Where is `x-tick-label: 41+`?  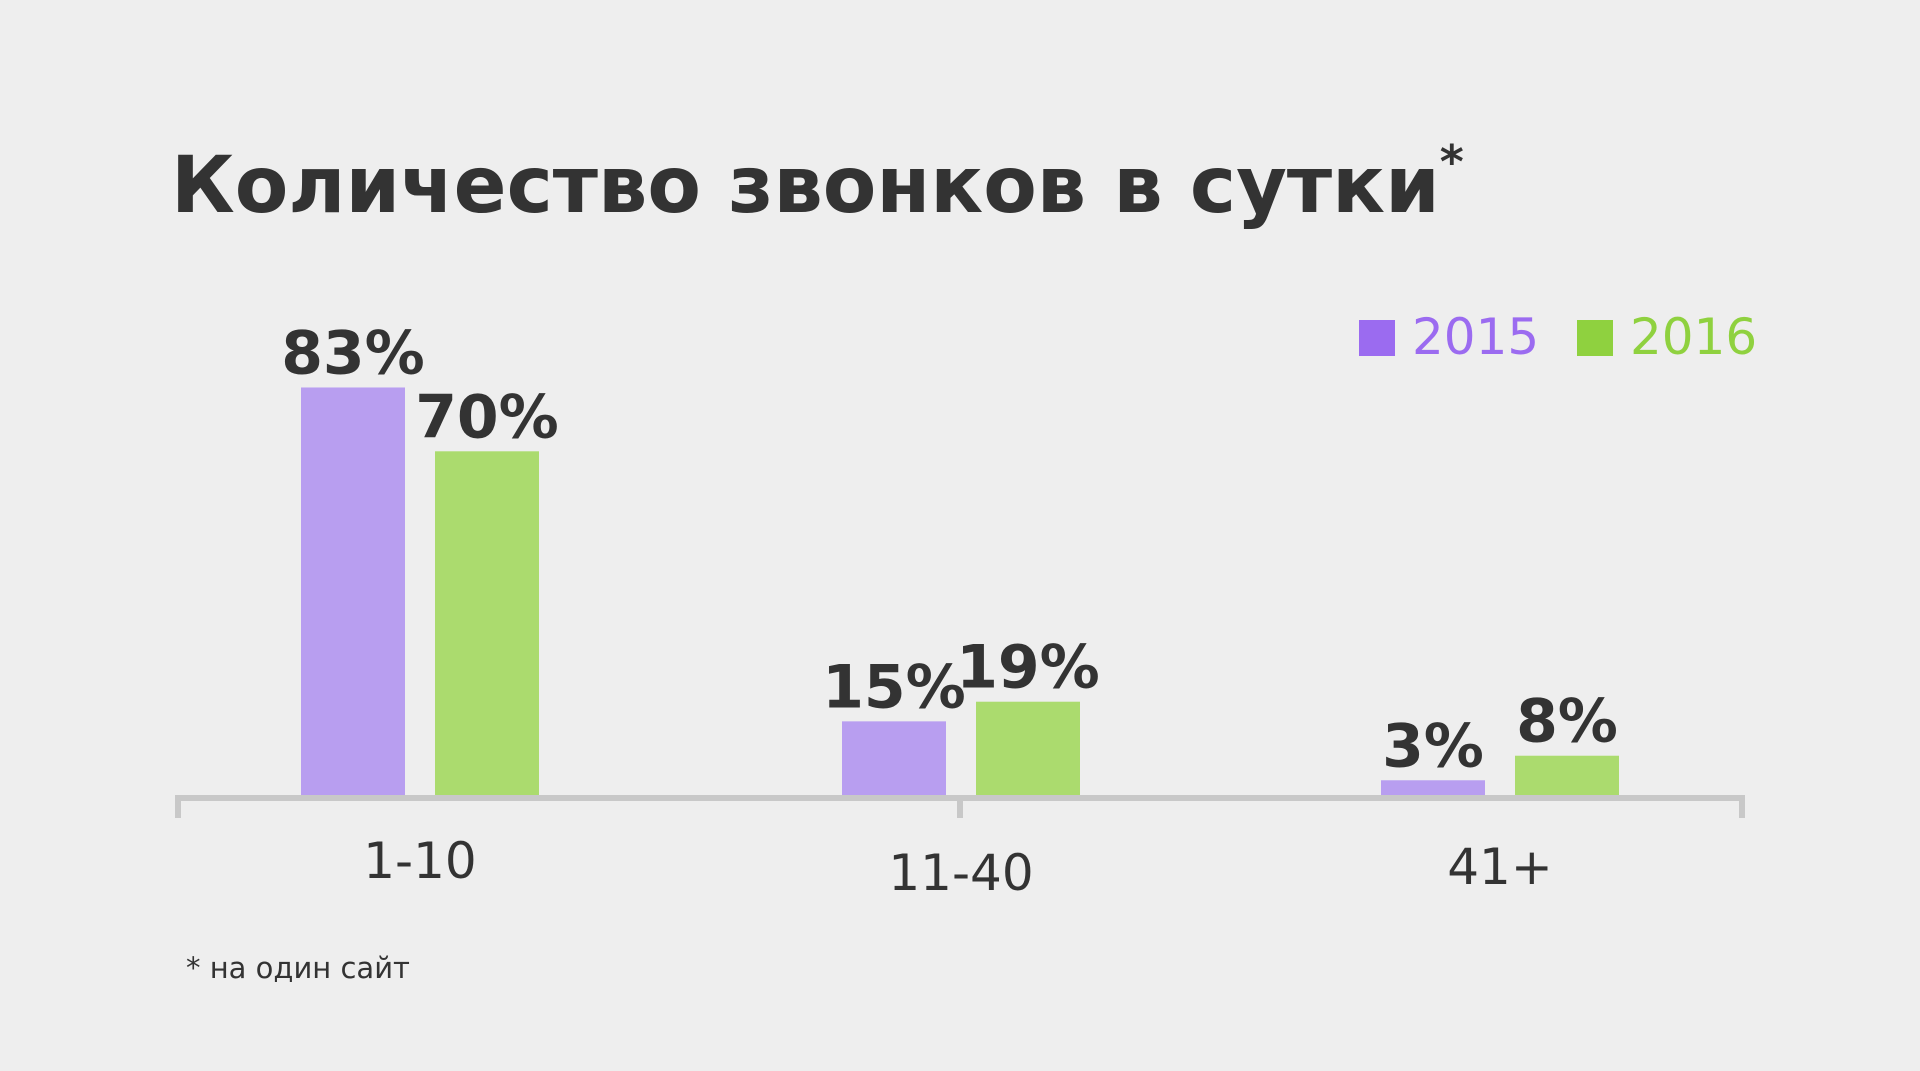 x-tick-label: 41+ is located at coordinates (1500, 867).